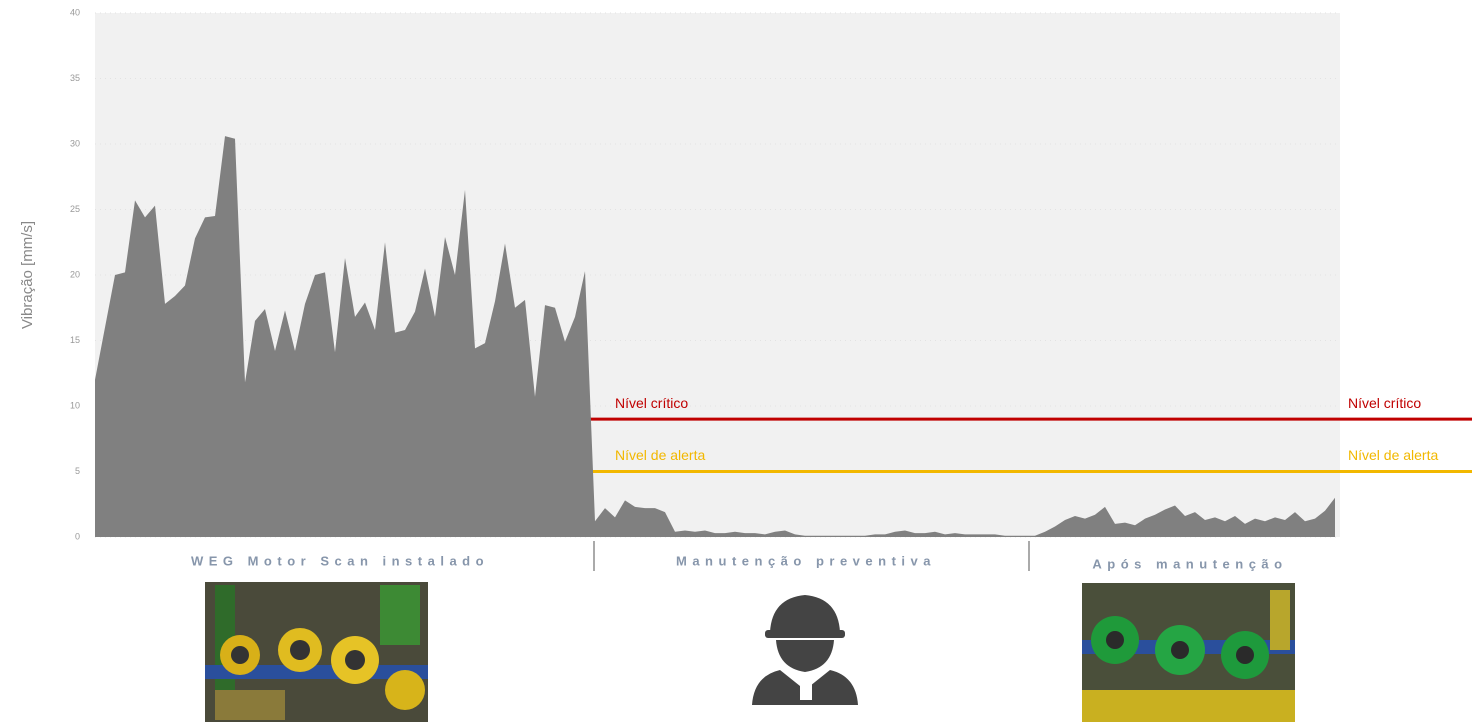  Describe the element at coordinates (77, 536) in the screenshot. I see `y-tick-label: 0` at that location.